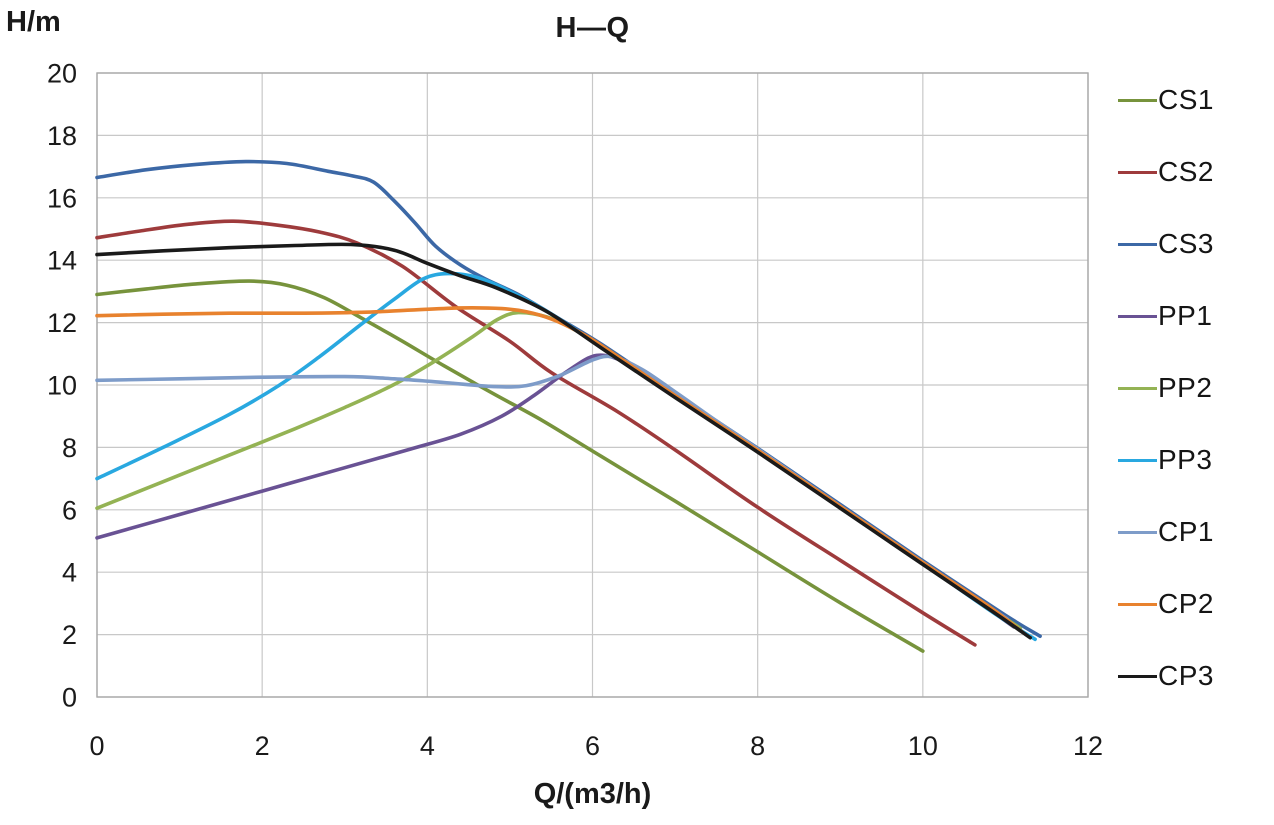 The width and height of the screenshot is (1274, 825). I want to click on legend: CS1 CS2 CS3 PP1 PP2 PP3 CP1 CP2 CP3, so click(1195, 388).